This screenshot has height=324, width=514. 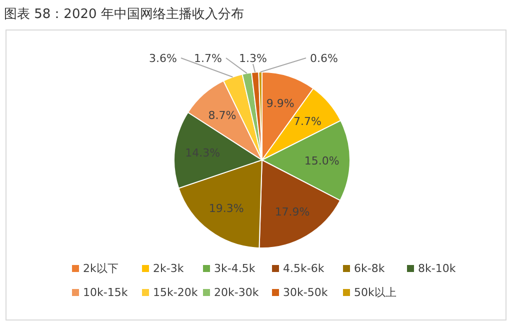 What do you see at coordinates (105, 292) in the screenshot?
I see `legend-label: 10k-15k` at bounding box center [105, 292].